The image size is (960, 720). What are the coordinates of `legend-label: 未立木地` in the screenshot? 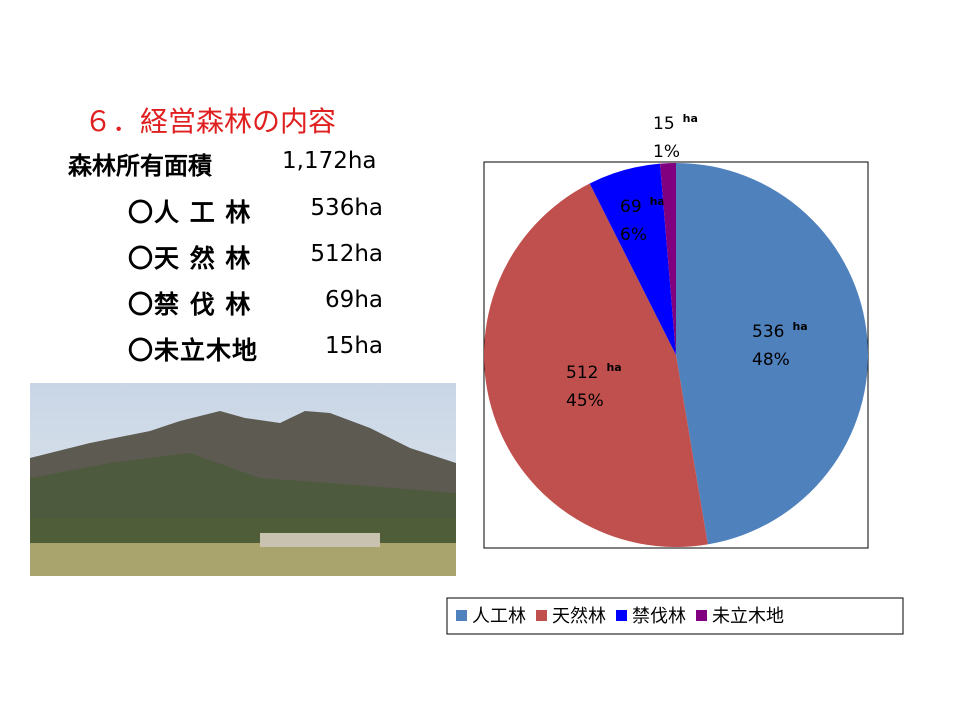 It's located at (748, 616).